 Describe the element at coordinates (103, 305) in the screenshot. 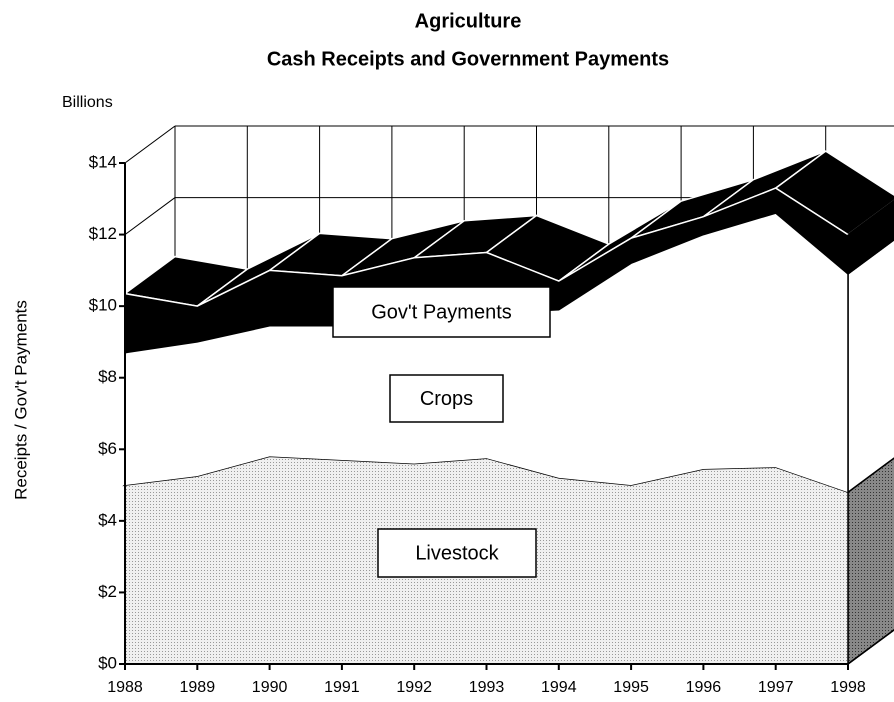

I see `y-tick-label: $10` at that location.